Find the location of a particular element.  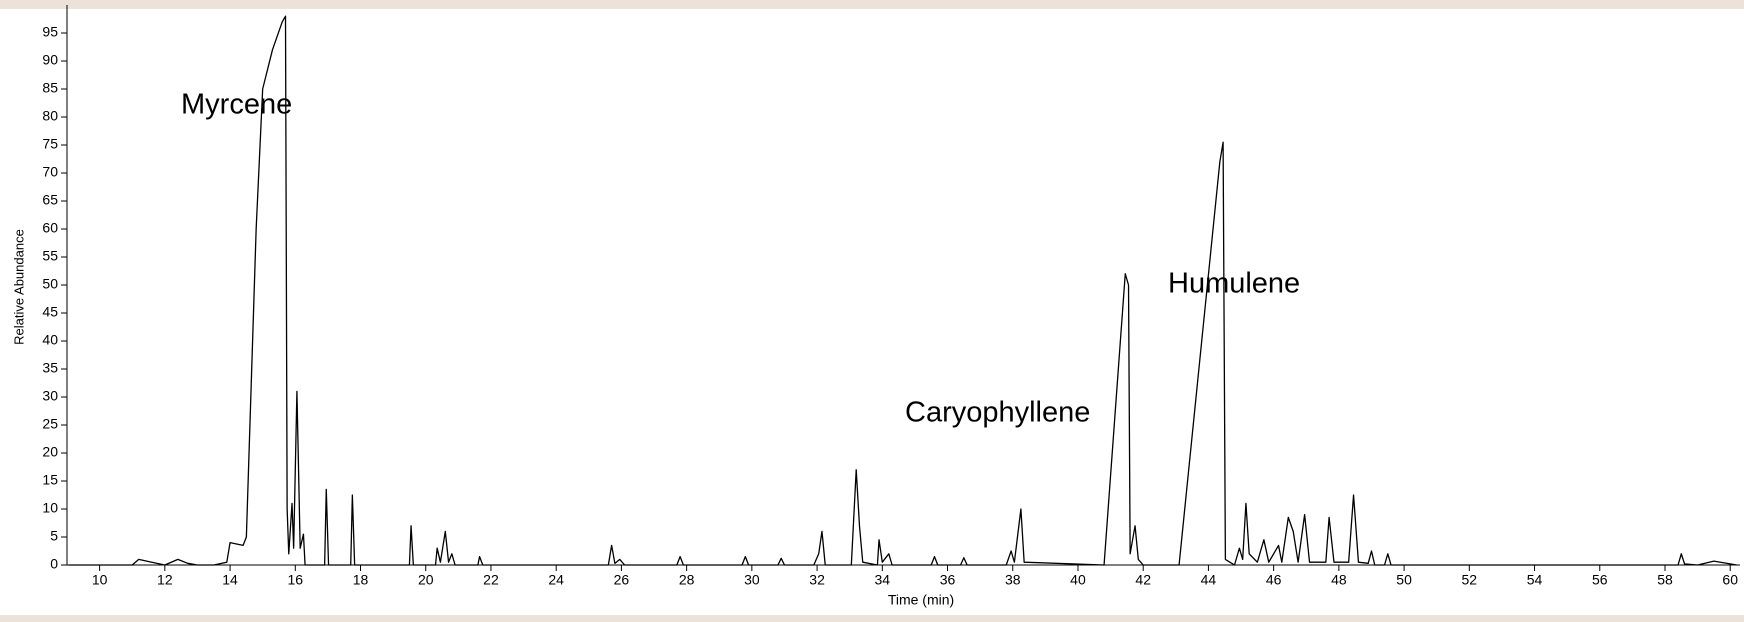

y-tick-label: 95 is located at coordinates (50, 32).